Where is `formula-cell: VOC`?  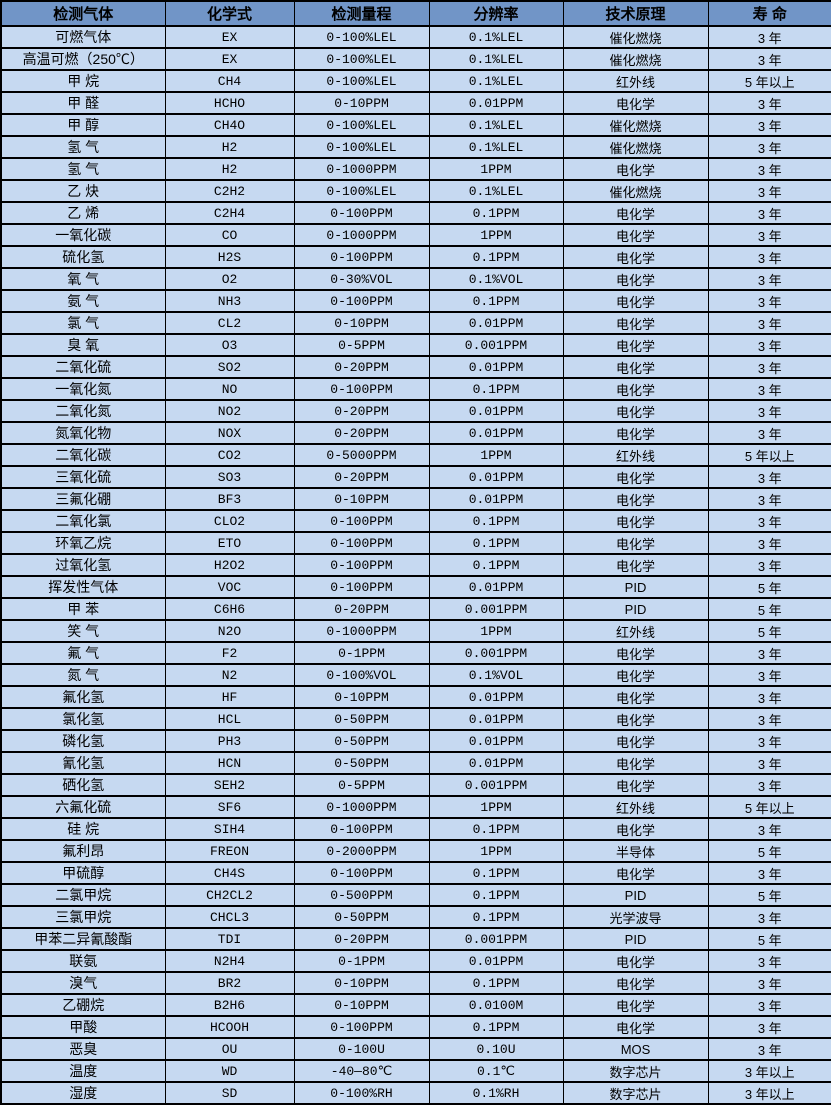 formula-cell: VOC is located at coordinates (229, 587).